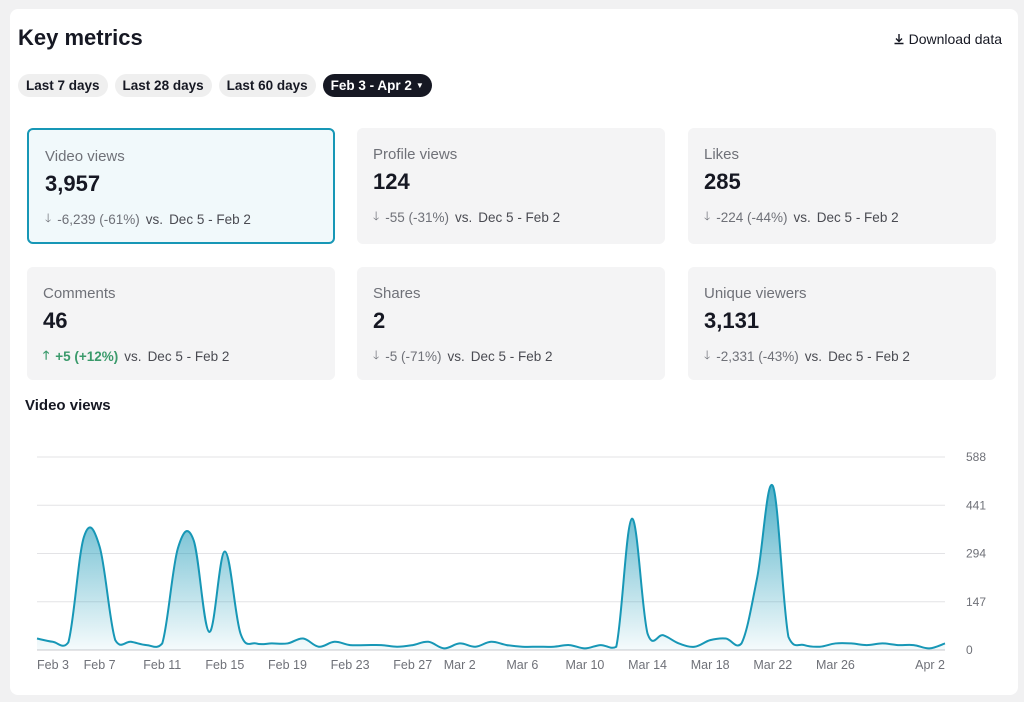 The height and width of the screenshot is (702, 1024). I want to click on metric-change: -55 (-31%), so click(417, 217).